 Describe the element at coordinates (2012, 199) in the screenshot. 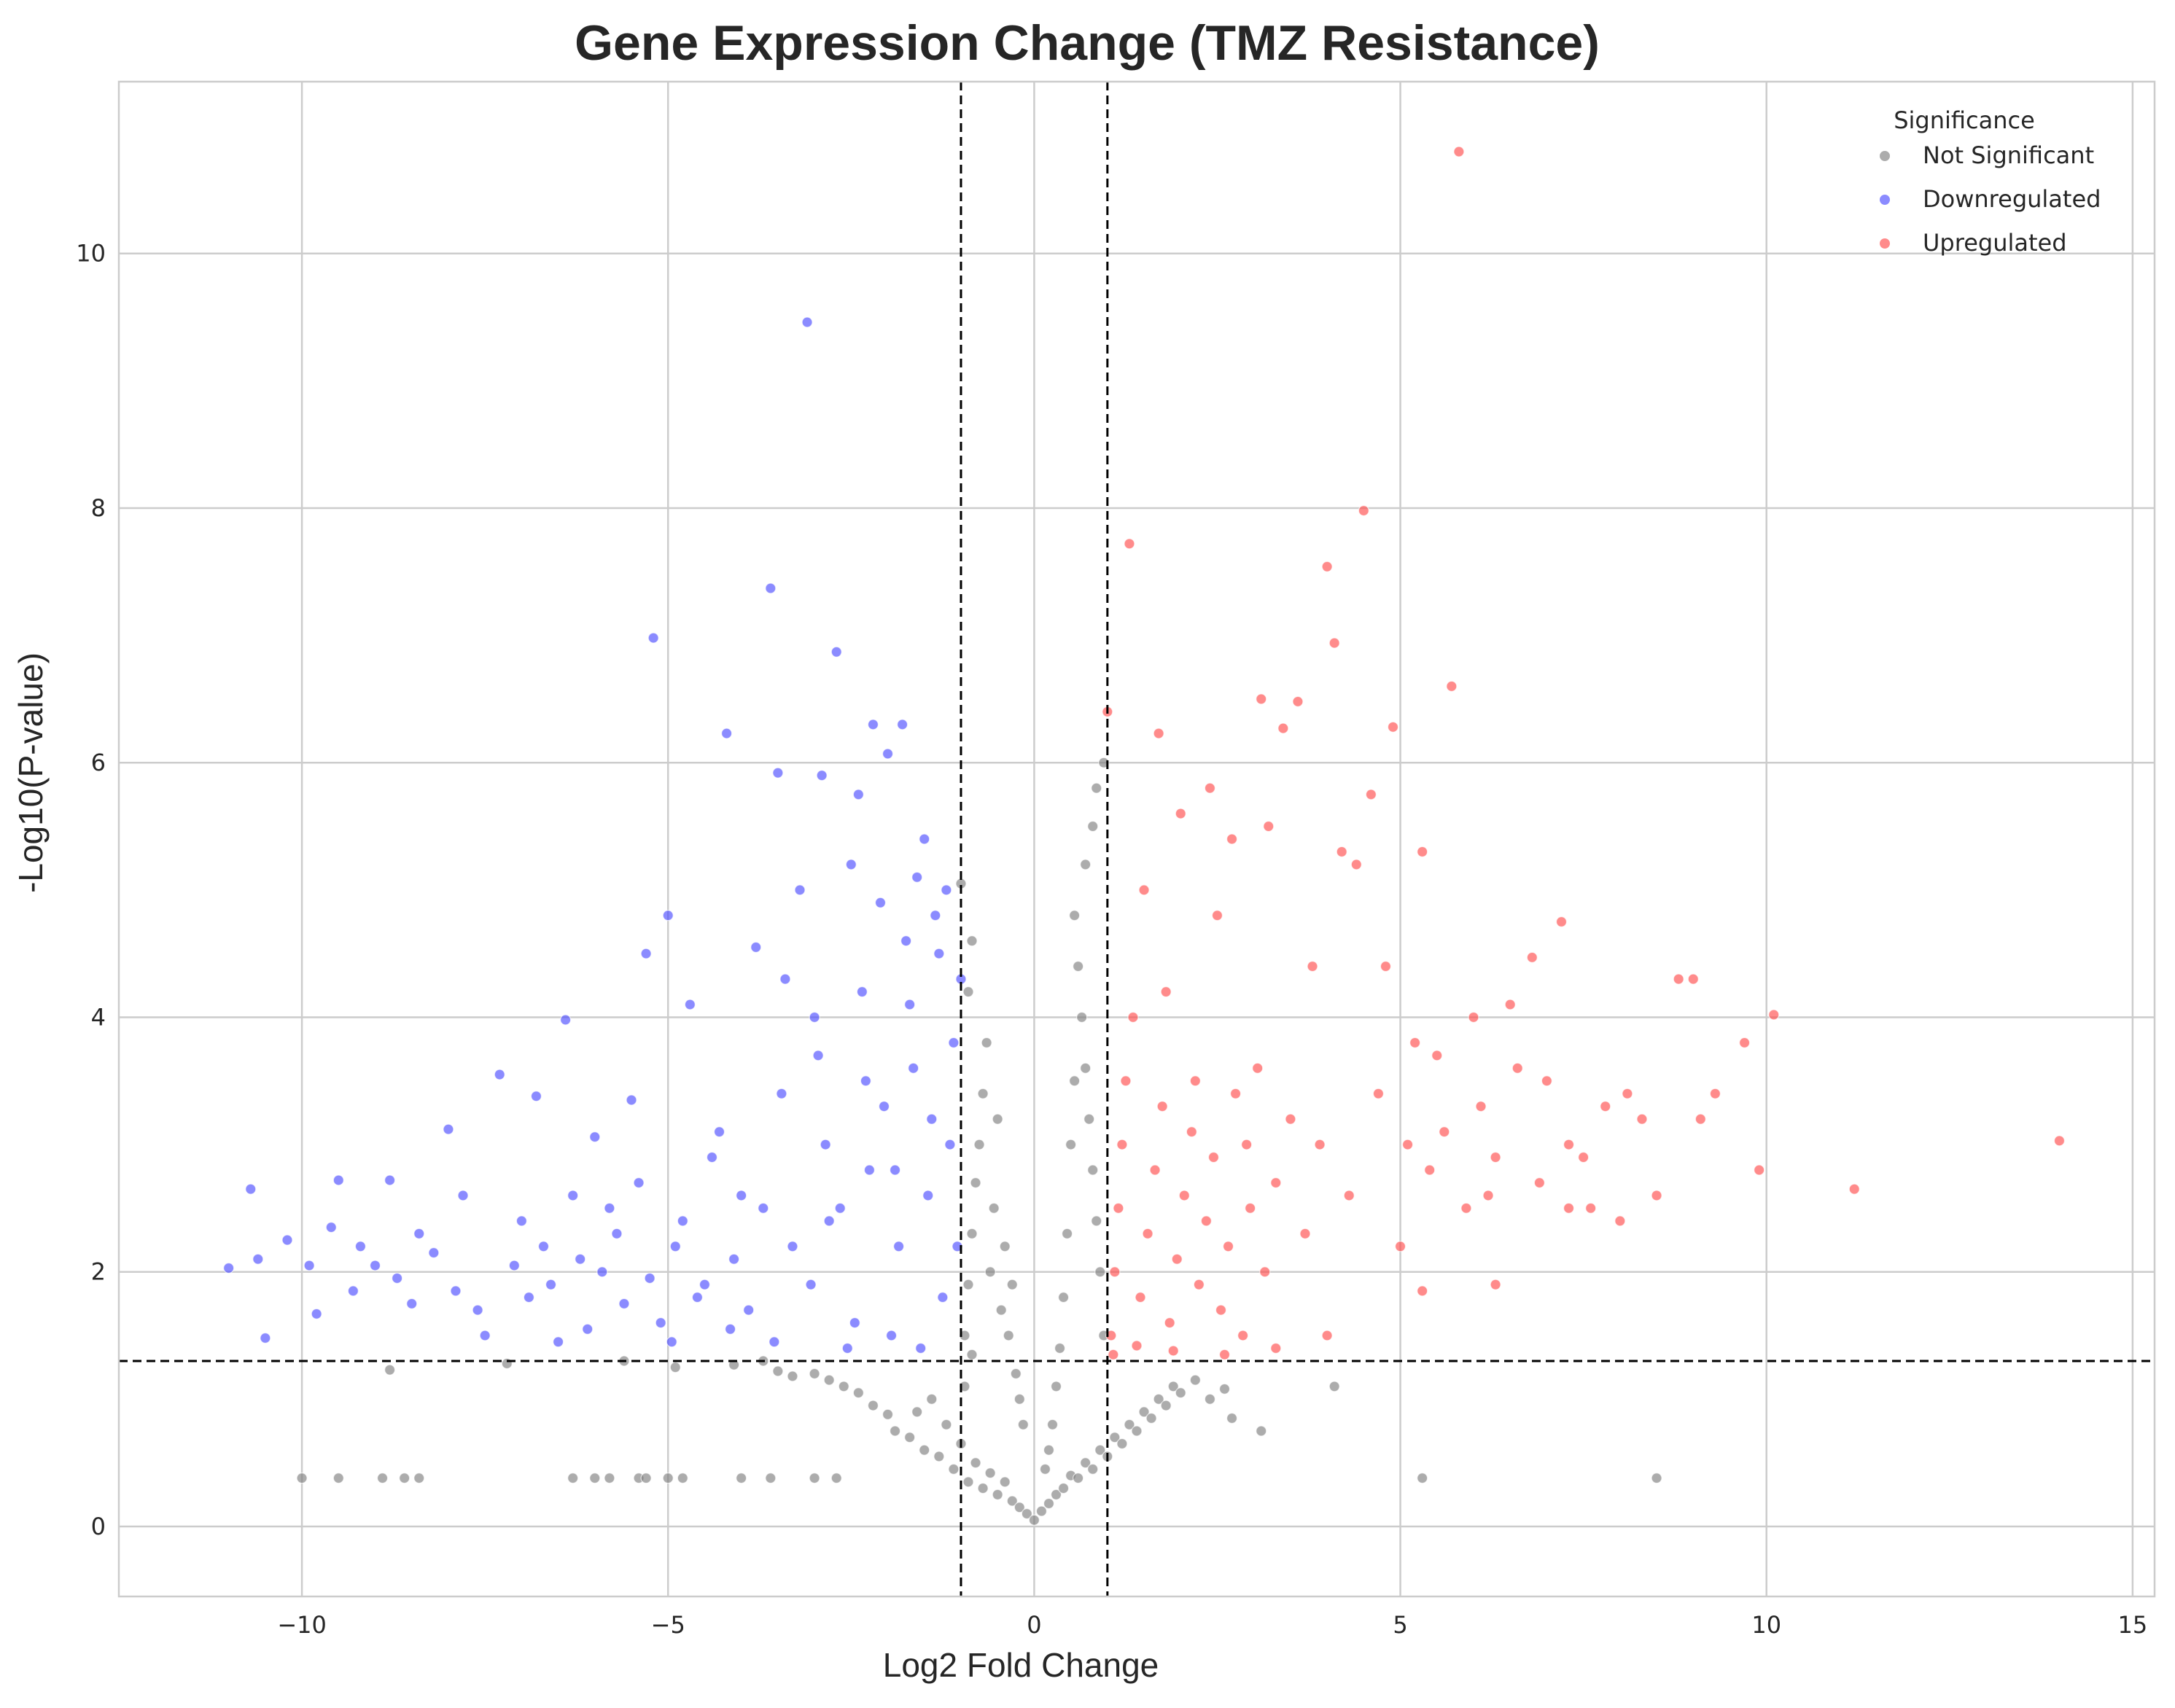

I see `legend-label: Downregulated` at that location.